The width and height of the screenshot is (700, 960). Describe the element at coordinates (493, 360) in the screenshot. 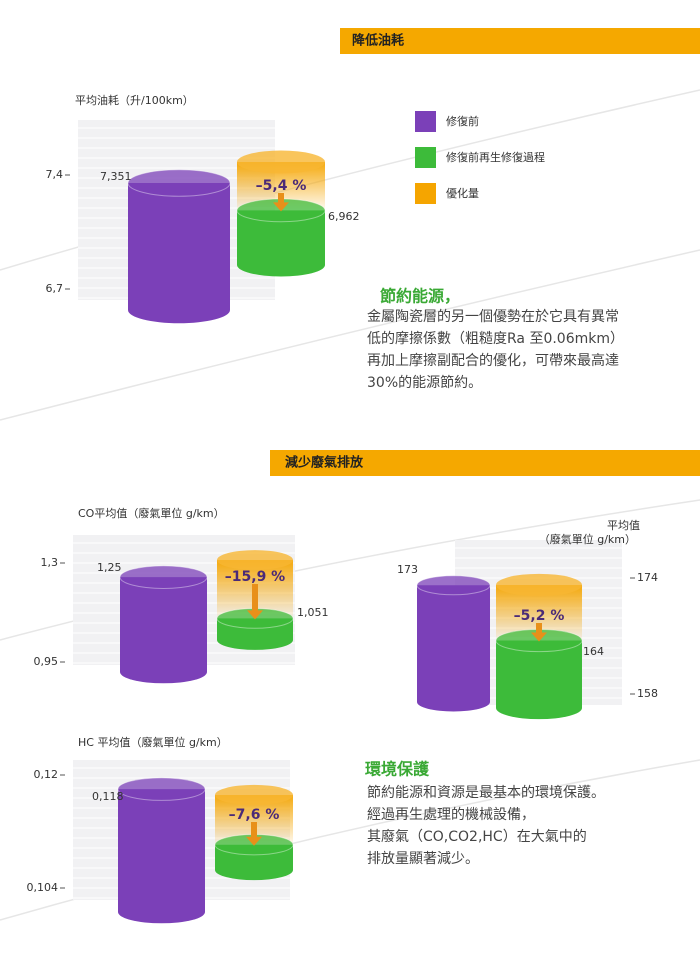

I see `paragraph-line: 再加上摩擦副配合的優化，可帶來最高達` at that location.